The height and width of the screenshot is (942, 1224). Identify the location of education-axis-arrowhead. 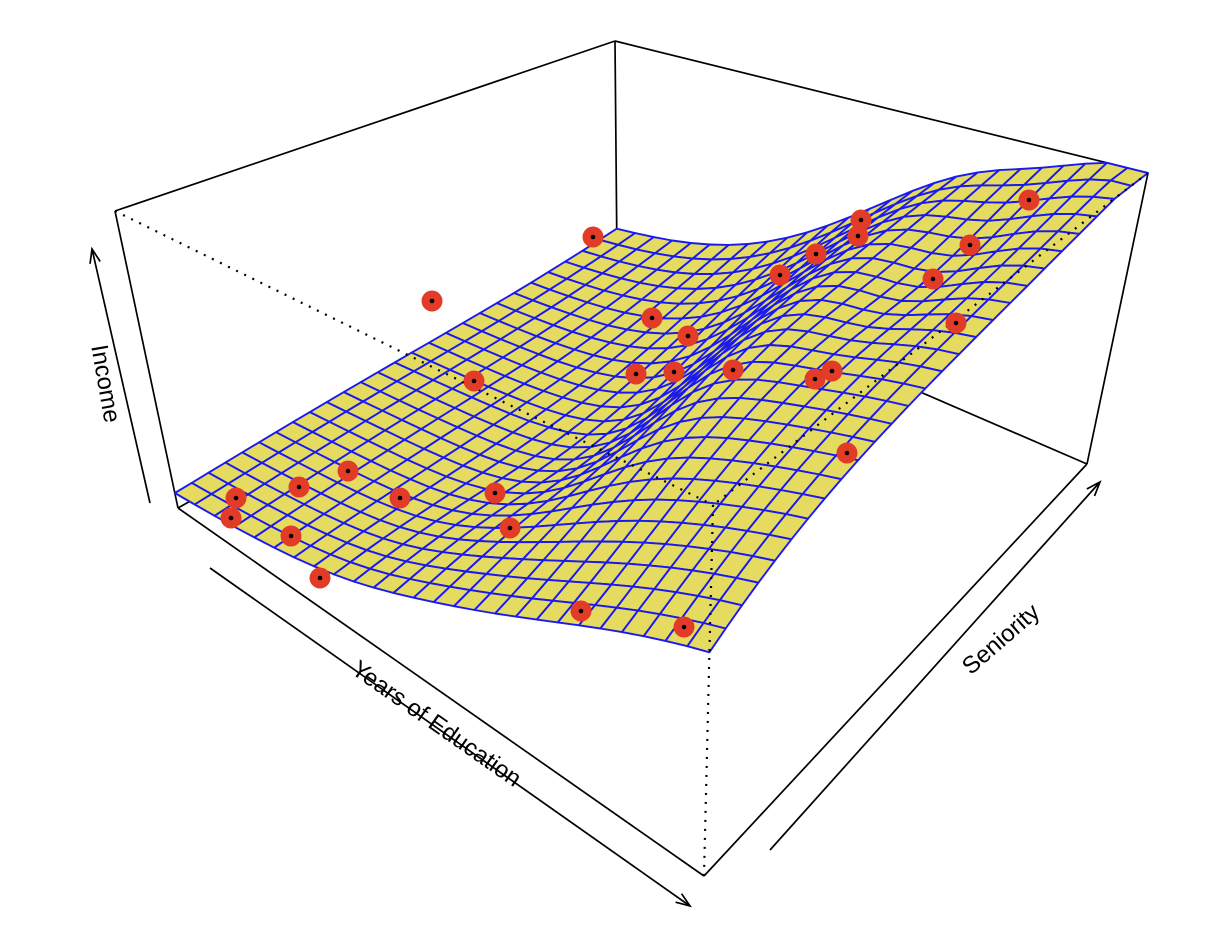
(683, 900).